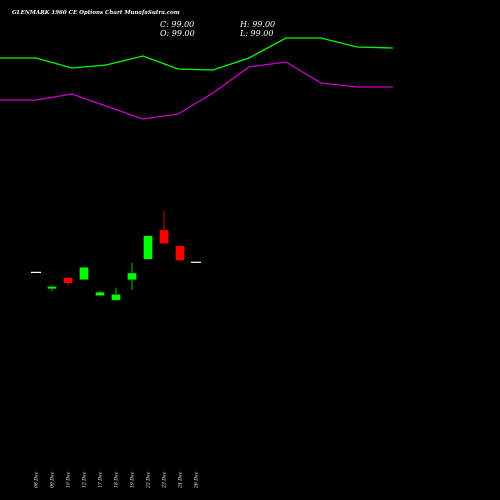 The image size is (500, 500). I want to click on x-tick-label: 26 Dec, so click(197, 480).